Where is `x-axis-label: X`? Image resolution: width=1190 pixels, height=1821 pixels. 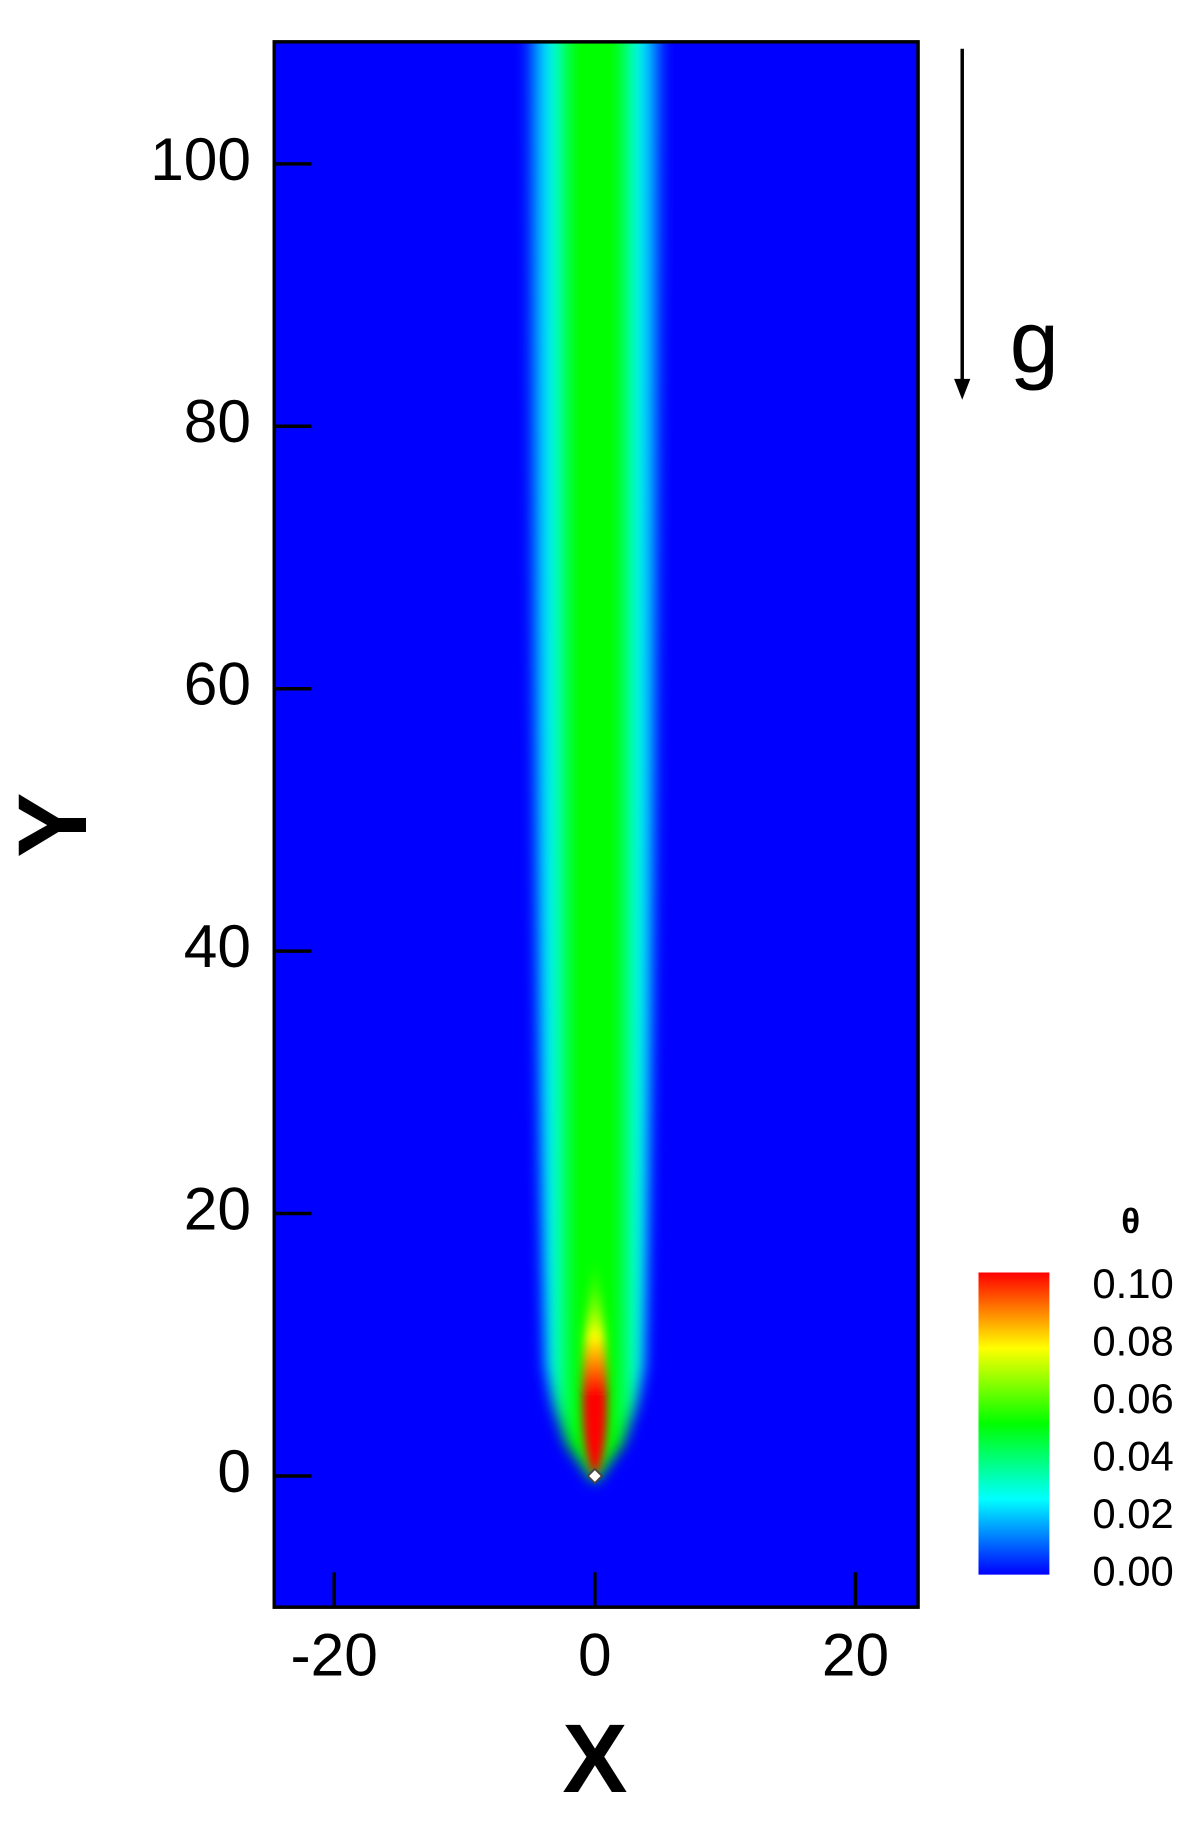 x-axis-label: X is located at coordinates (594, 1758).